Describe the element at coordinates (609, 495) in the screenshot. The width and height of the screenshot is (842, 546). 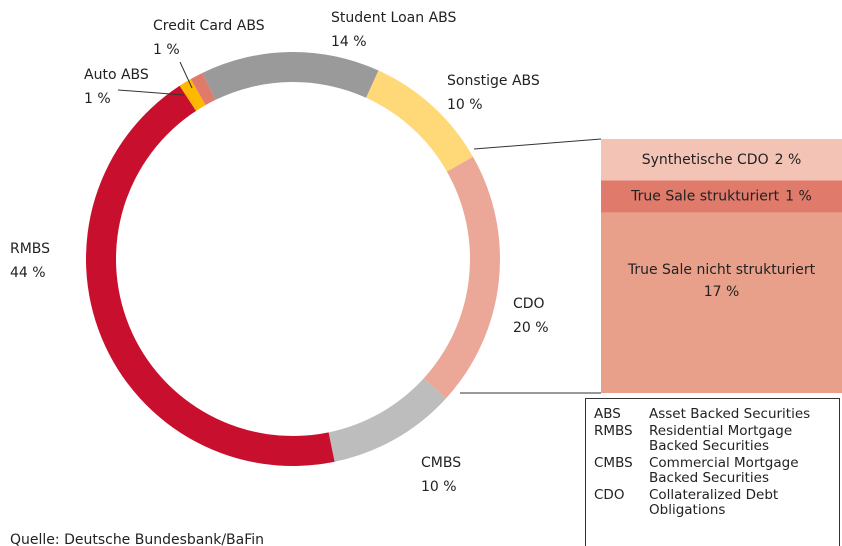
I see `glossary-abbr: CDO` at that location.